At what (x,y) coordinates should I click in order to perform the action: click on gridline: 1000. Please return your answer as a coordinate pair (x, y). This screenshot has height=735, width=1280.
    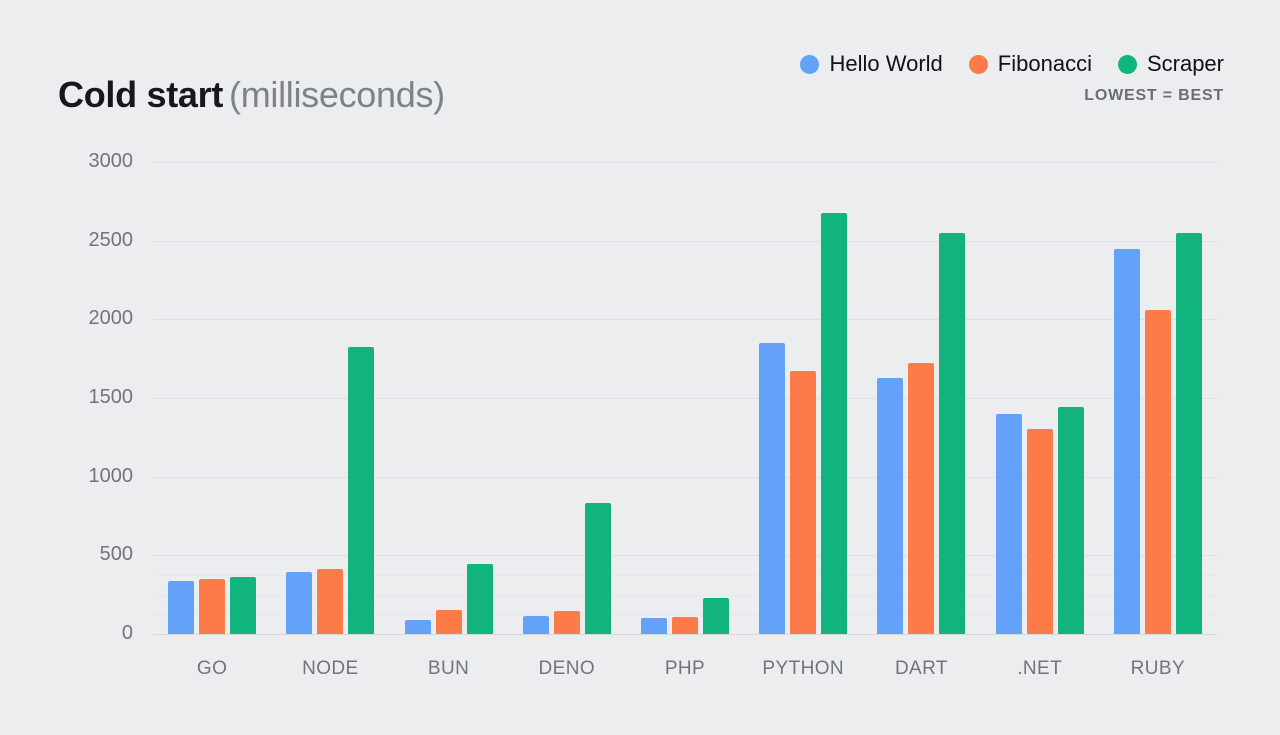
    Looking at the image, I should click on (653, 476).